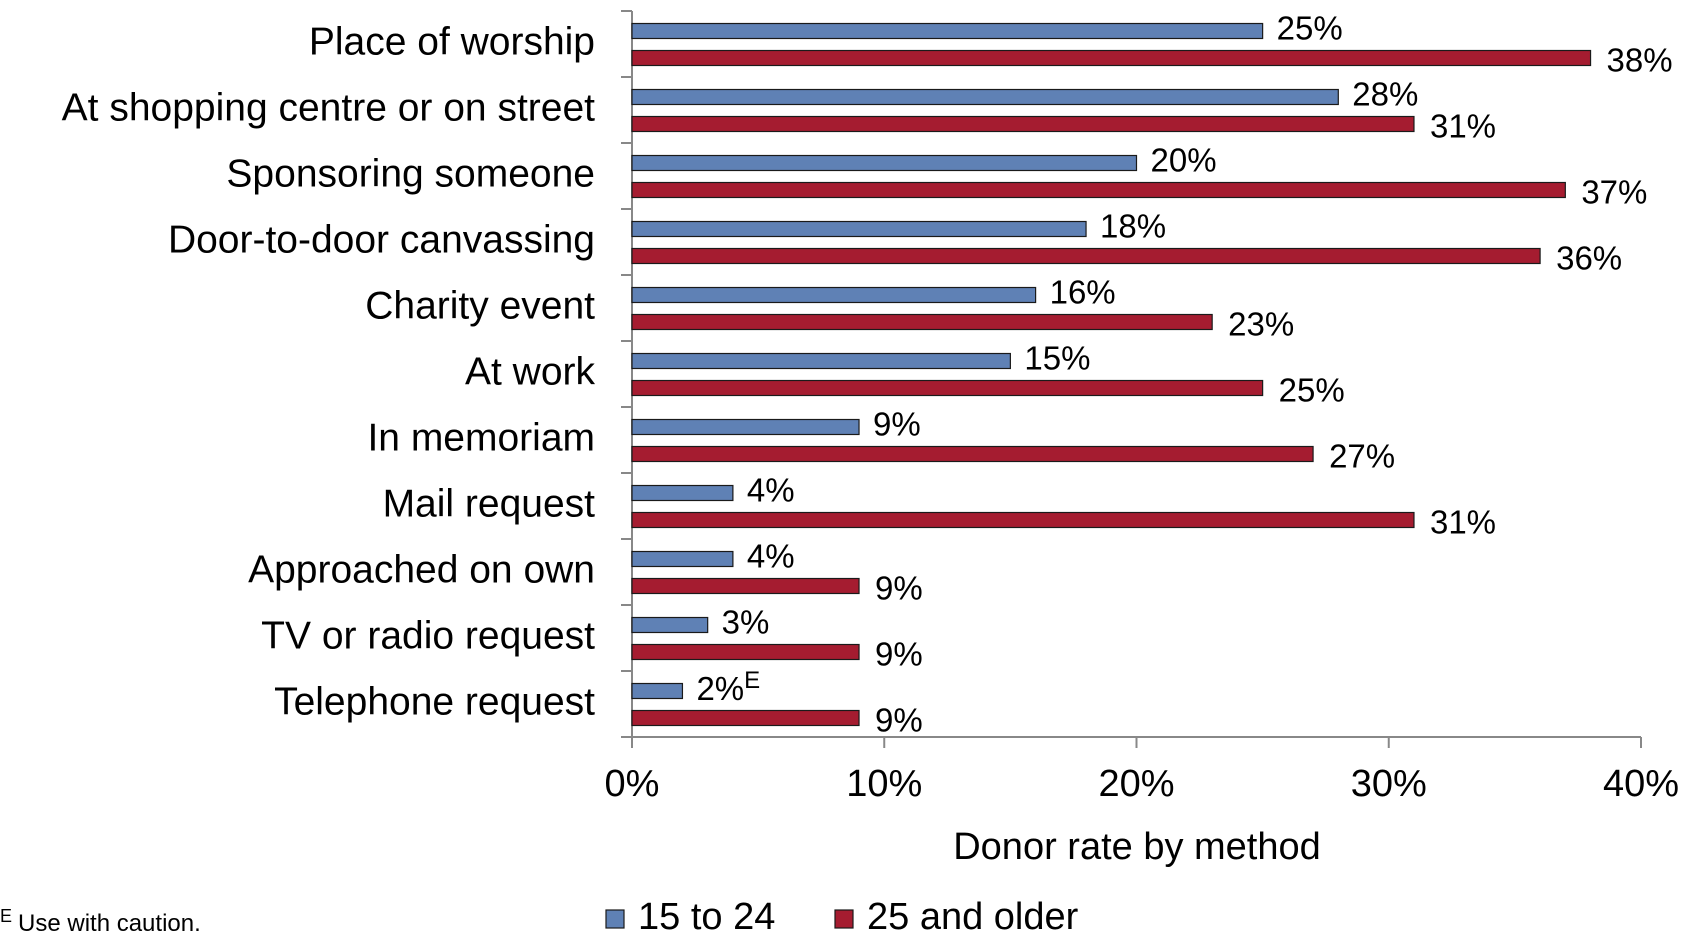  Describe the element at coordinates (489, 503) in the screenshot. I see `y-tick-label: Mail request` at that location.